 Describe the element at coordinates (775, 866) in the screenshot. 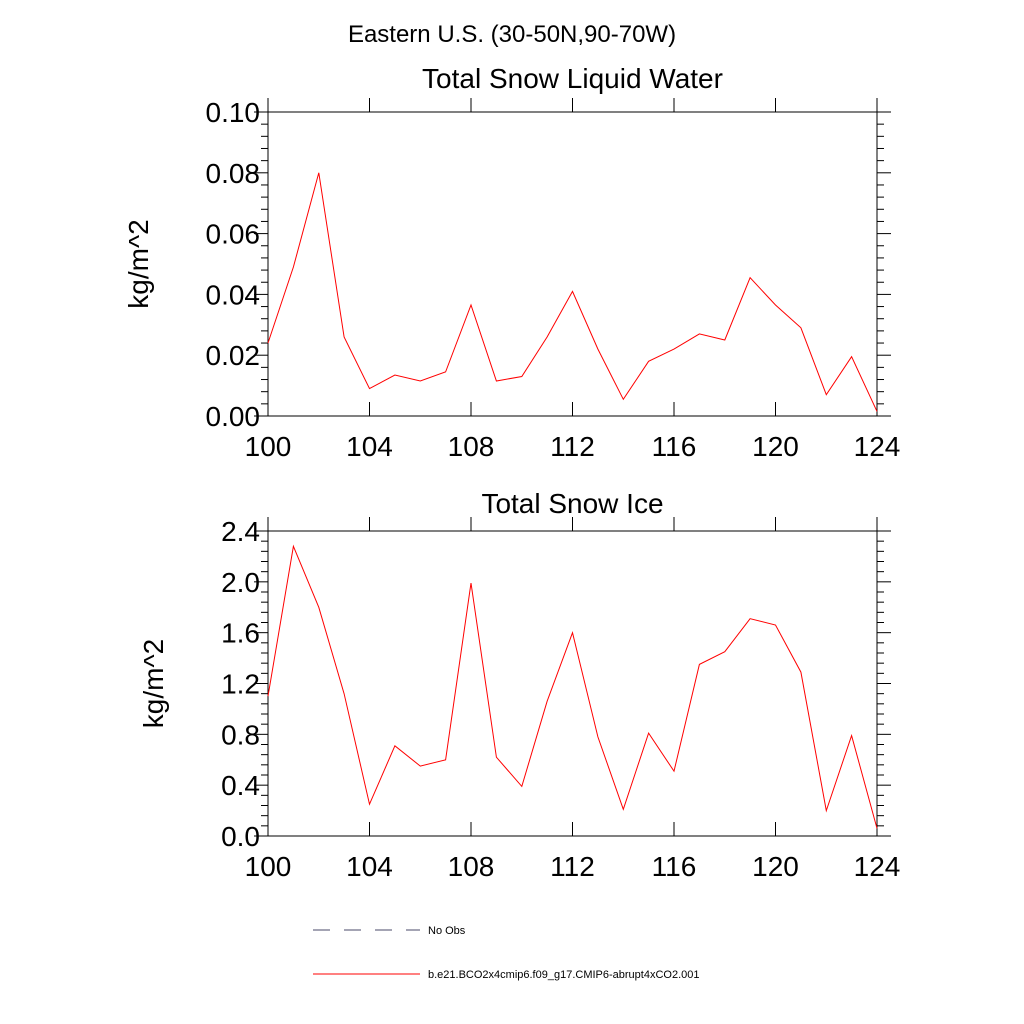

I see `panel1-x-tick-label: 120` at that location.